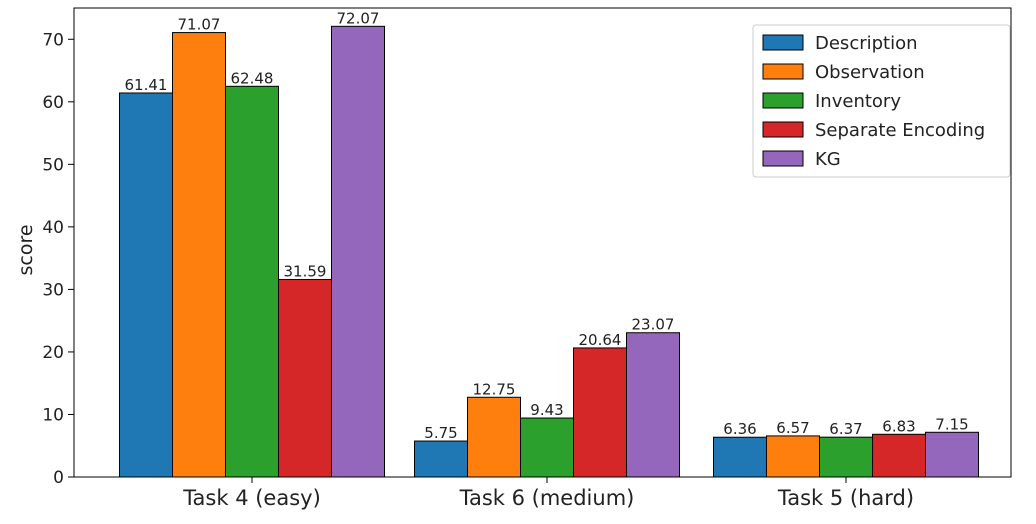 Image resolution: width=1036 pixels, height=524 pixels. I want to click on data-label: 62.48, so click(252, 78).